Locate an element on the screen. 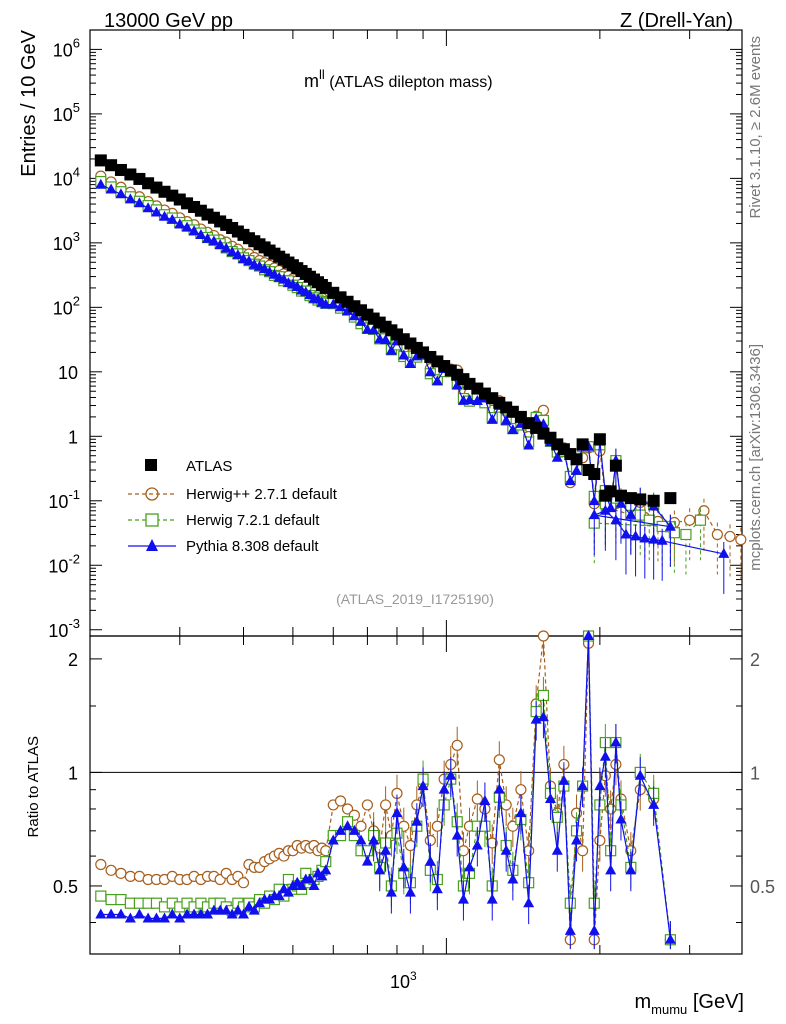  y-tick-label: 10² is located at coordinates (66, 305).